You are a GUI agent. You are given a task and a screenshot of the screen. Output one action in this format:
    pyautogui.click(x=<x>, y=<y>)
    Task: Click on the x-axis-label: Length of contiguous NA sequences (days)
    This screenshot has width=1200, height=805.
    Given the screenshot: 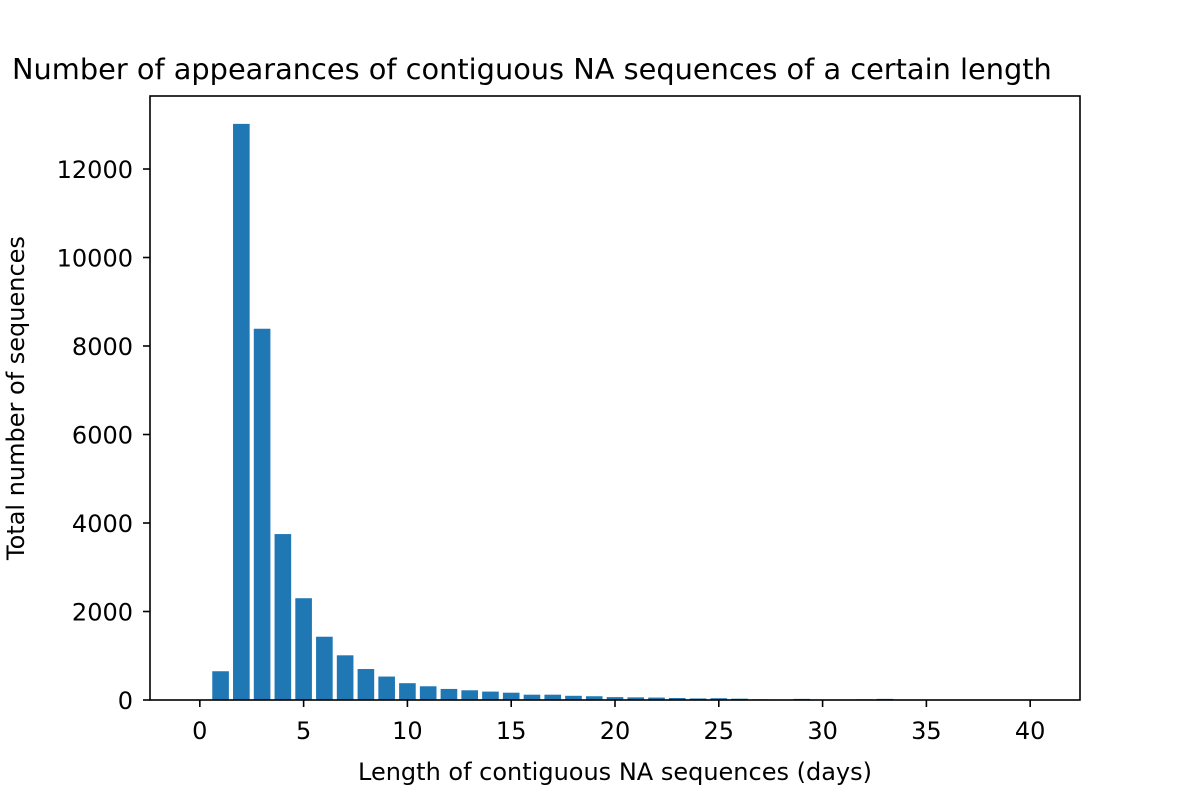 What is the action you would take?
    pyautogui.click(x=615, y=772)
    